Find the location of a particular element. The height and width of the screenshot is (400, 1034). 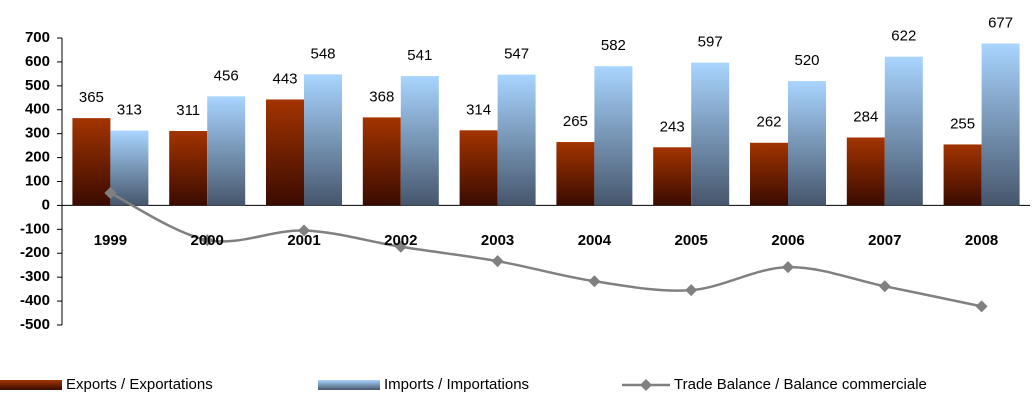

x-tick-label: 2008 is located at coordinates (981, 240).